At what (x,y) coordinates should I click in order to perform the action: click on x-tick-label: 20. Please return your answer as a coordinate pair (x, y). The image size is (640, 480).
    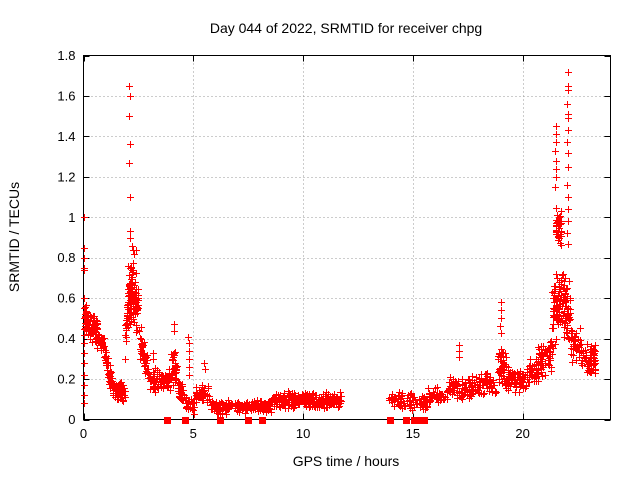
    Looking at the image, I should click on (522, 433).